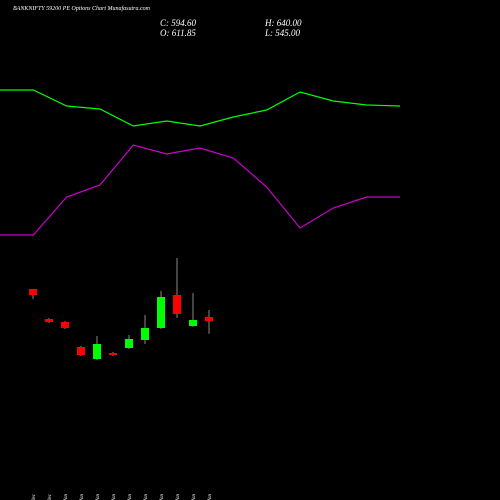 The image size is (500, 500). What do you see at coordinates (282, 33) in the screenshot?
I see `low-label: L: 545.00` at bounding box center [282, 33].